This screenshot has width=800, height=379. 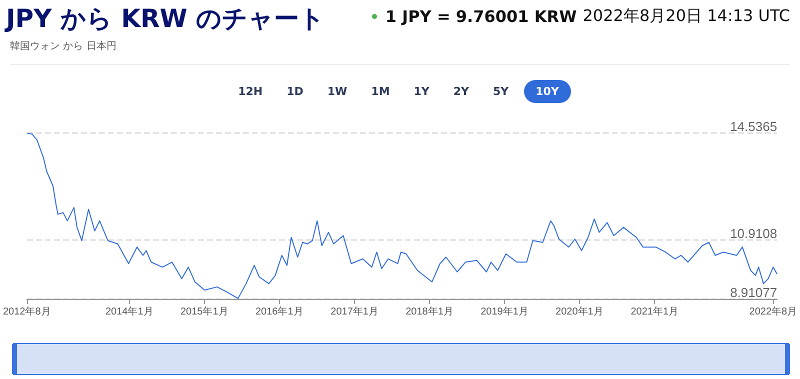 What do you see at coordinates (461, 92) in the screenshot?
I see `text: 2Y` at bounding box center [461, 92].